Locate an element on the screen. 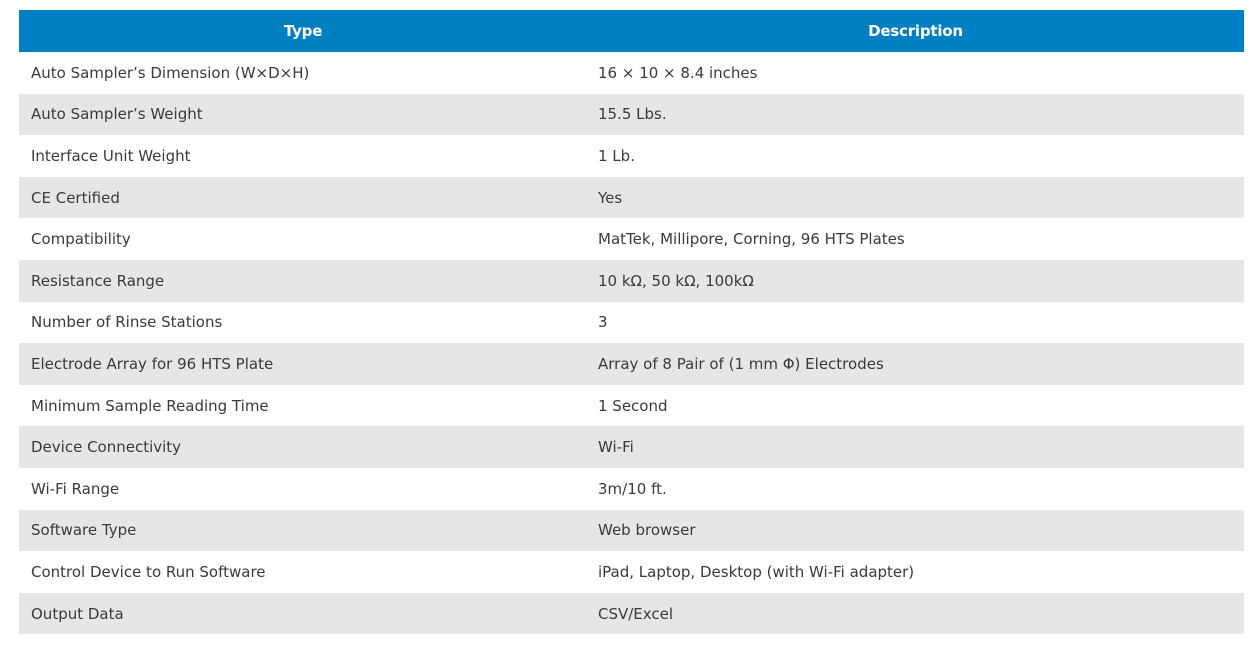  type-cell: Device Connectivity is located at coordinates (303, 447).